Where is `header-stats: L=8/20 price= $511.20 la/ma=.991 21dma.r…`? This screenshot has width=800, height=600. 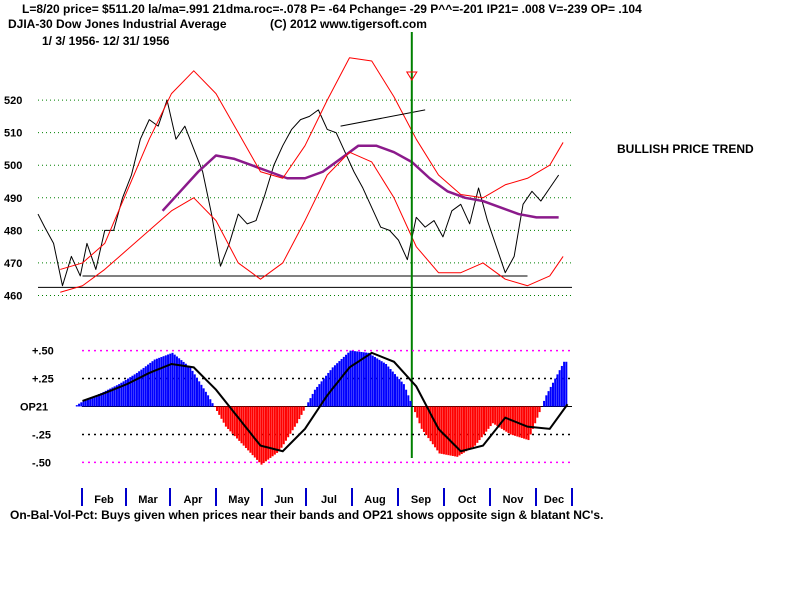
header-stats: L=8/20 price= $511.20 la/ma=.991 21dma.r… is located at coordinates (332, 9).